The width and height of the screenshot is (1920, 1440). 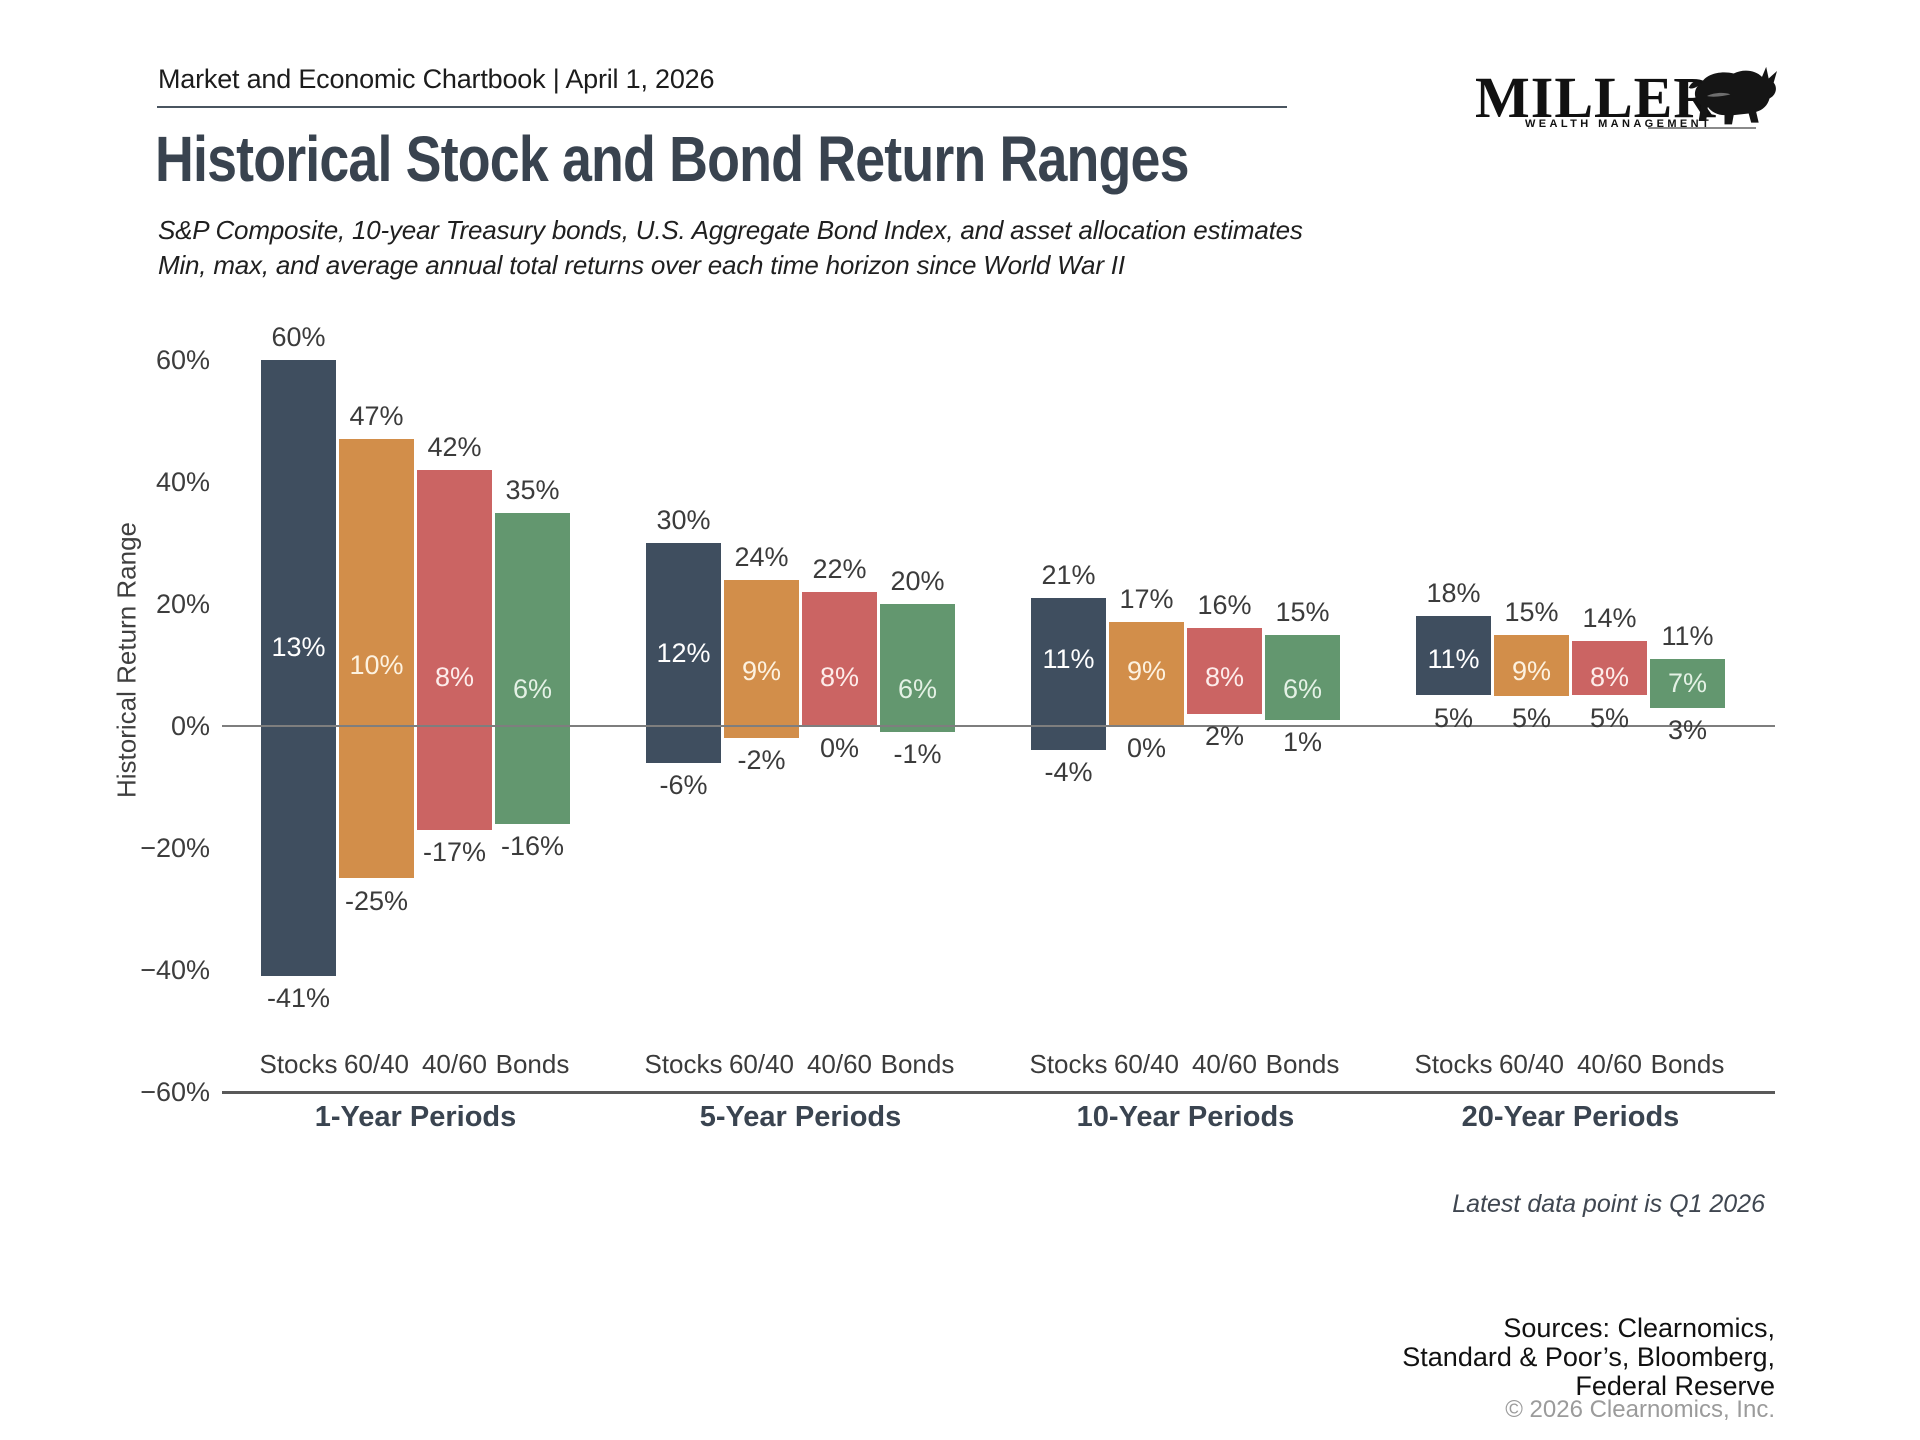 I want to click on bar-max-label: 14%, so click(x=1609, y=617).